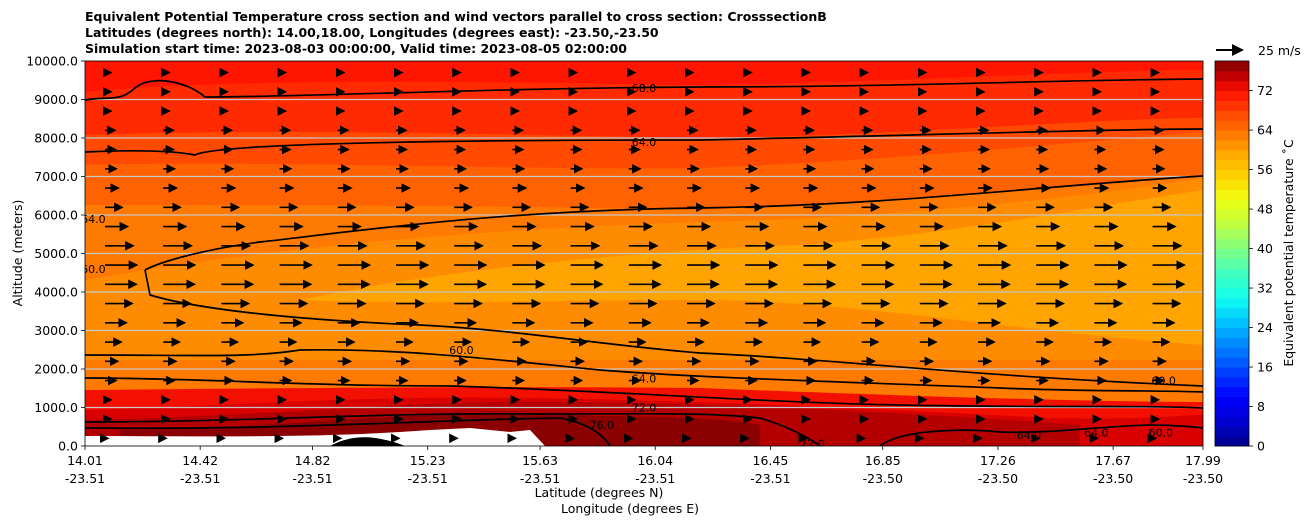 The height and width of the screenshot is (526, 1308). What do you see at coordinates (1265, 248) in the screenshot?
I see `colorbar-tick-label: 40` at bounding box center [1265, 248].